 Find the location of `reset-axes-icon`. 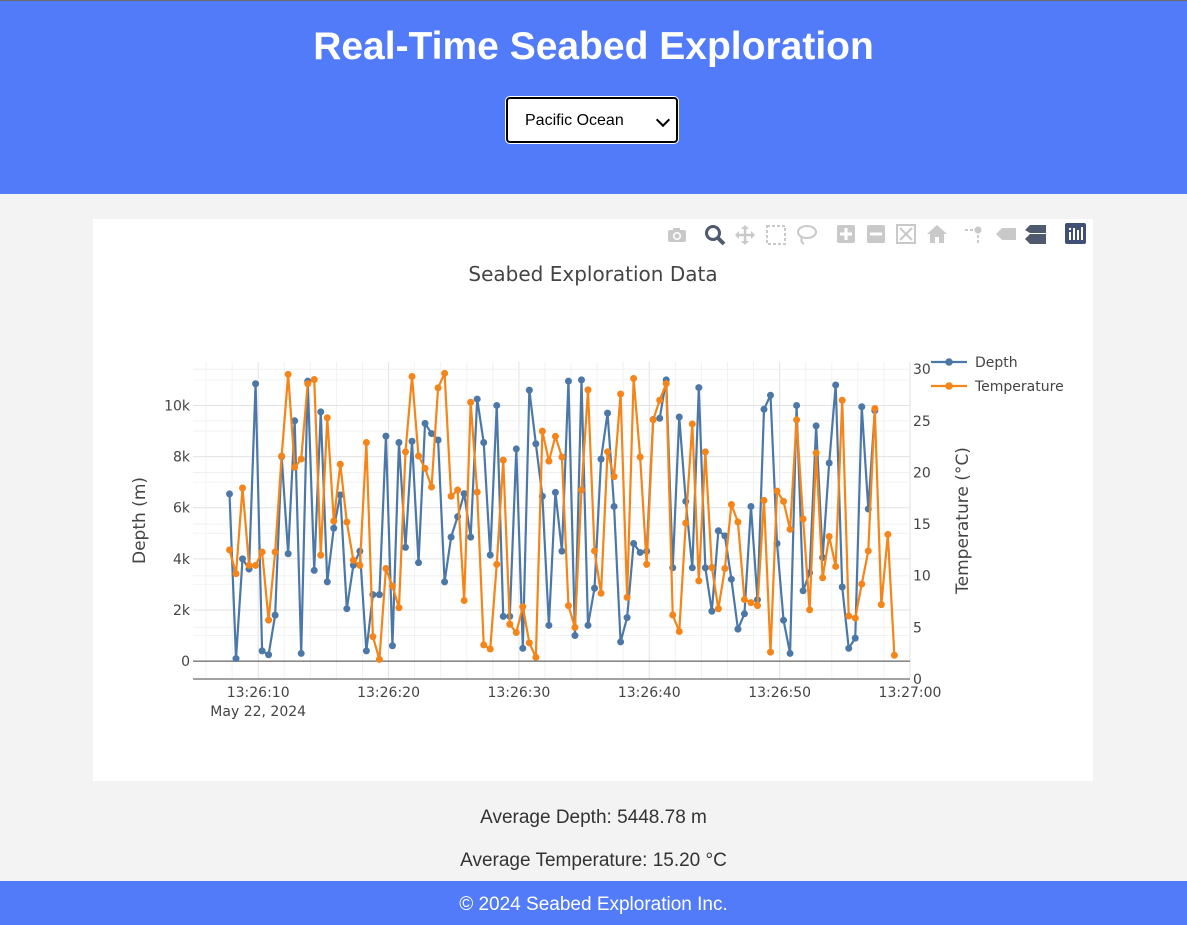

reset-axes-icon is located at coordinates (937, 234).